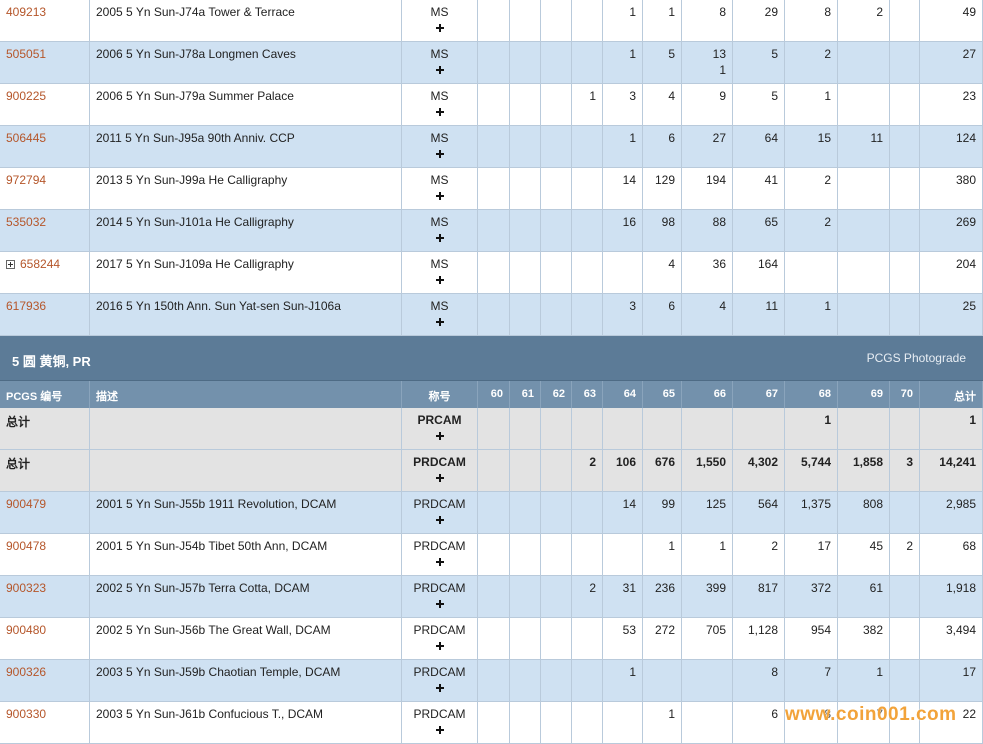  Describe the element at coordinates (951, 394) in the screenshot. I see `column-header: 总计` at that location.